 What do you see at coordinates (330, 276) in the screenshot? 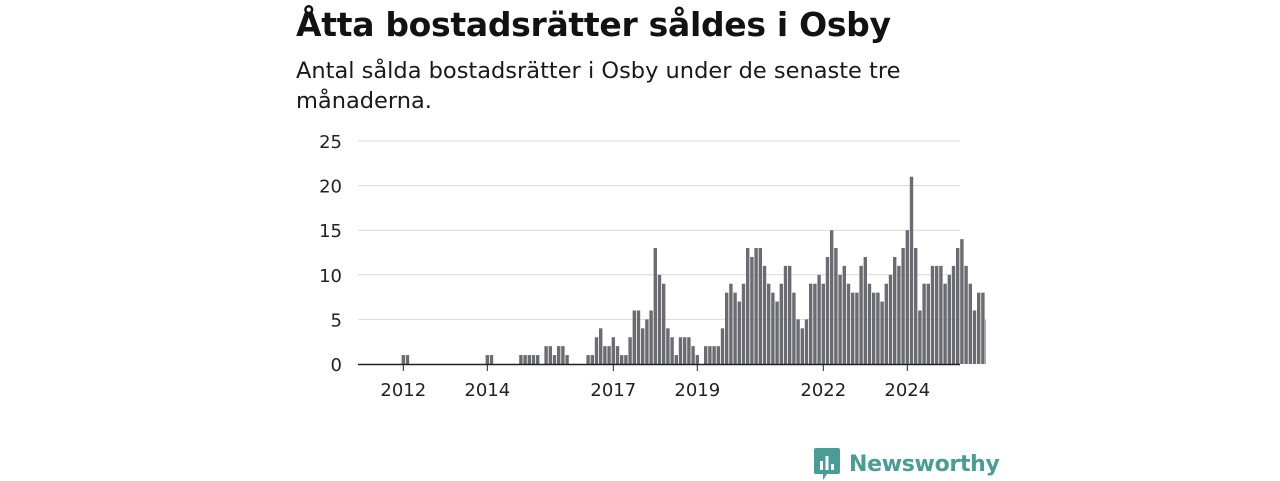
I see `y-tick-label: 10` at bounding box center [330, 276].